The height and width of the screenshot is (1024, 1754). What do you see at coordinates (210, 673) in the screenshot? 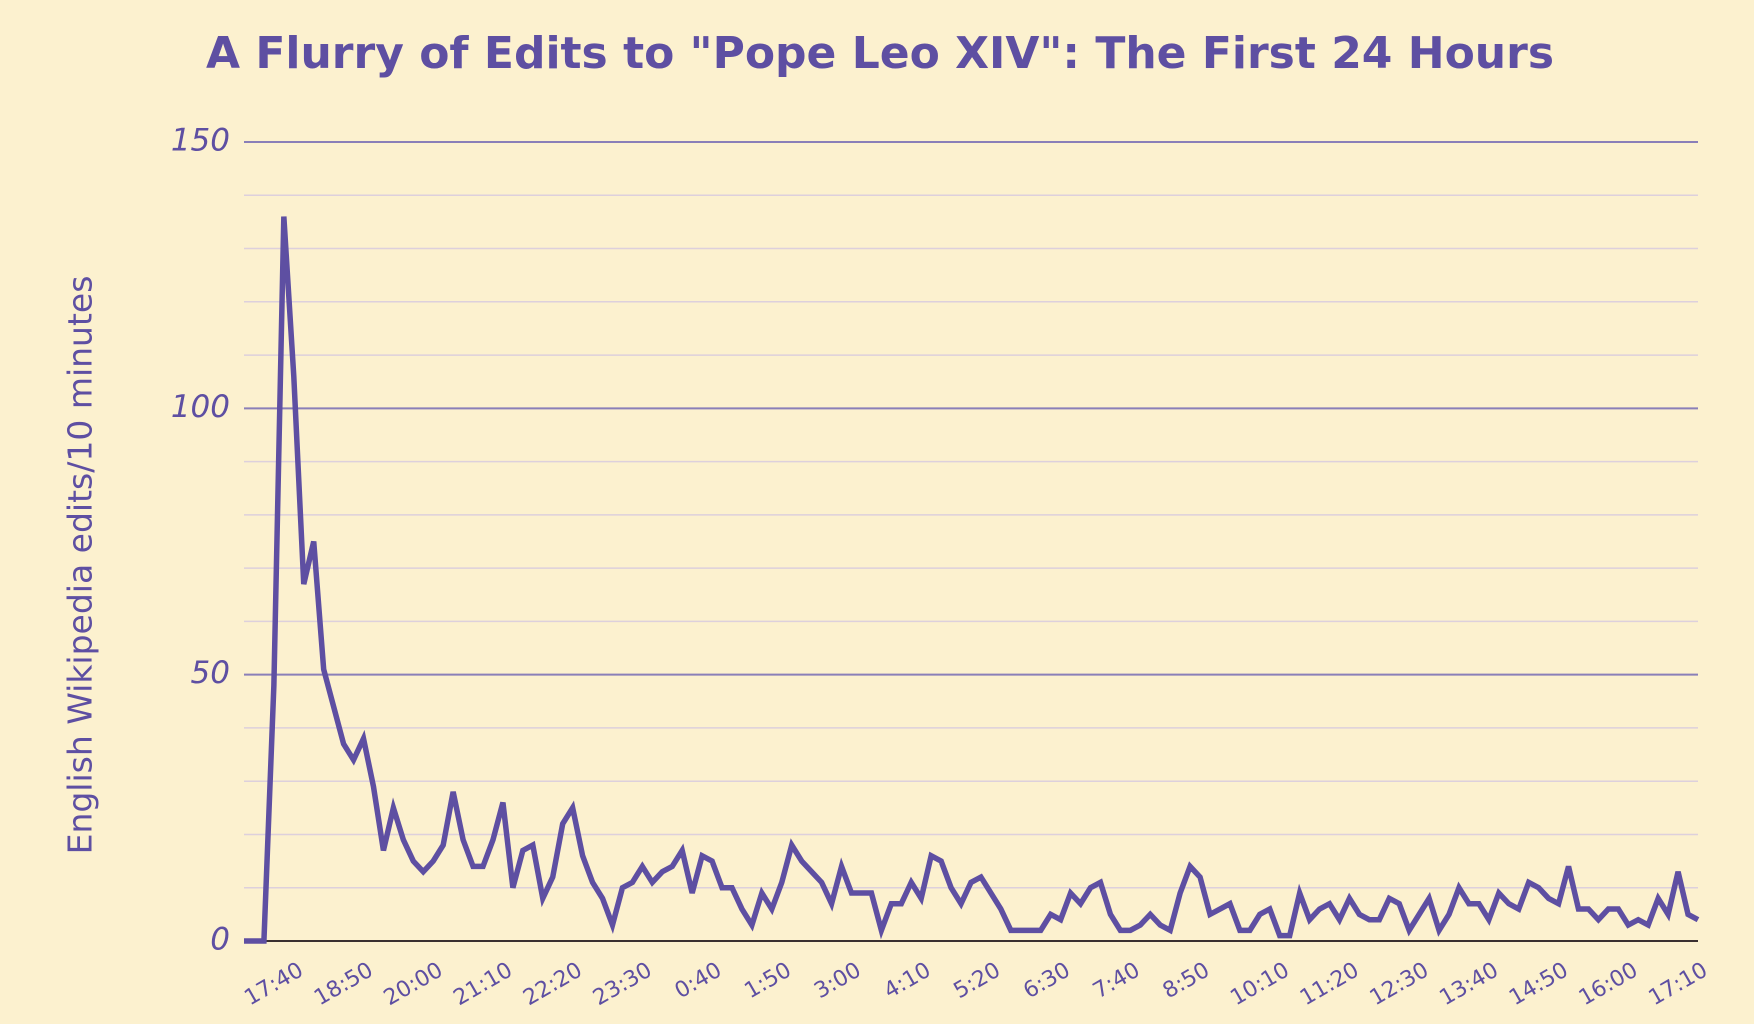
I see `y-tick-label: 50` at bounding box center [210, 673].